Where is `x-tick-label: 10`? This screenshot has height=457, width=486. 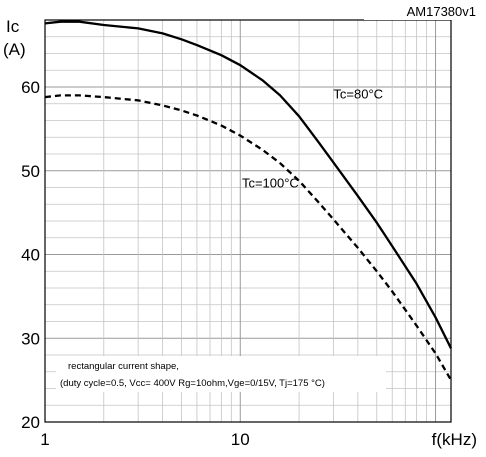
x-tick-label: 10 is located at coordinates (240, 439).